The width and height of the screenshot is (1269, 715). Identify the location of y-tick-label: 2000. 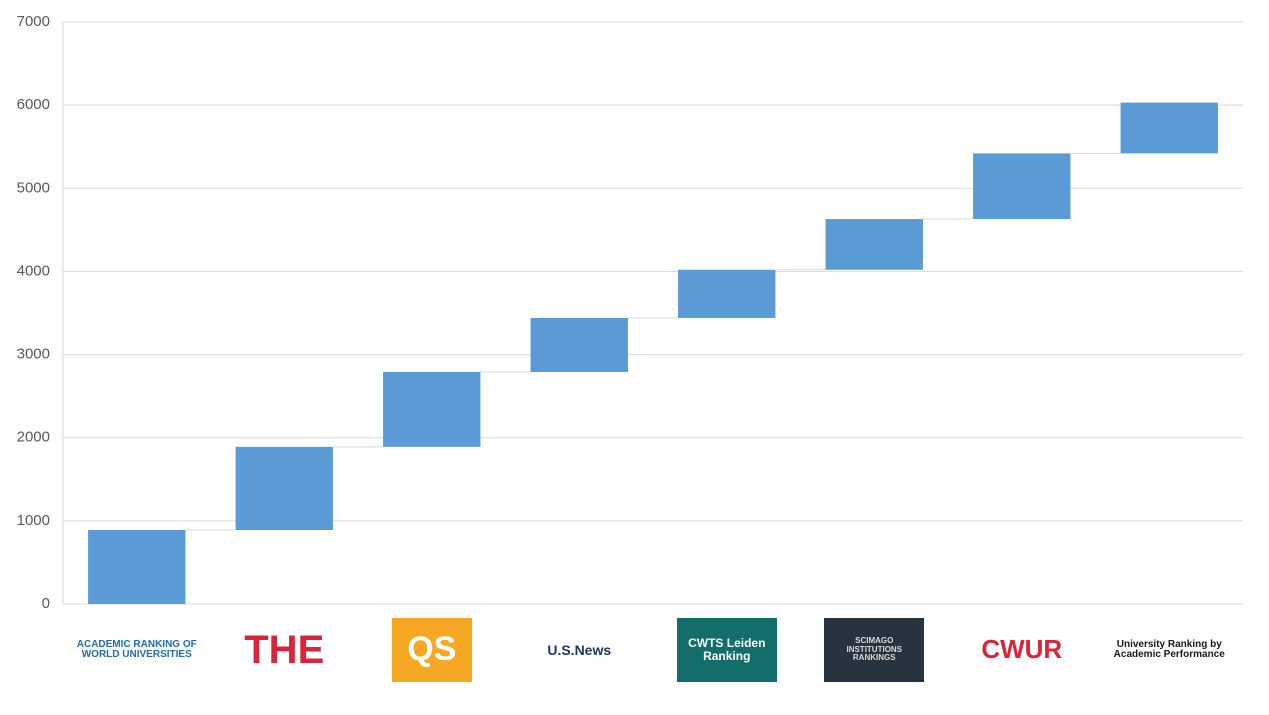
(33, 437).